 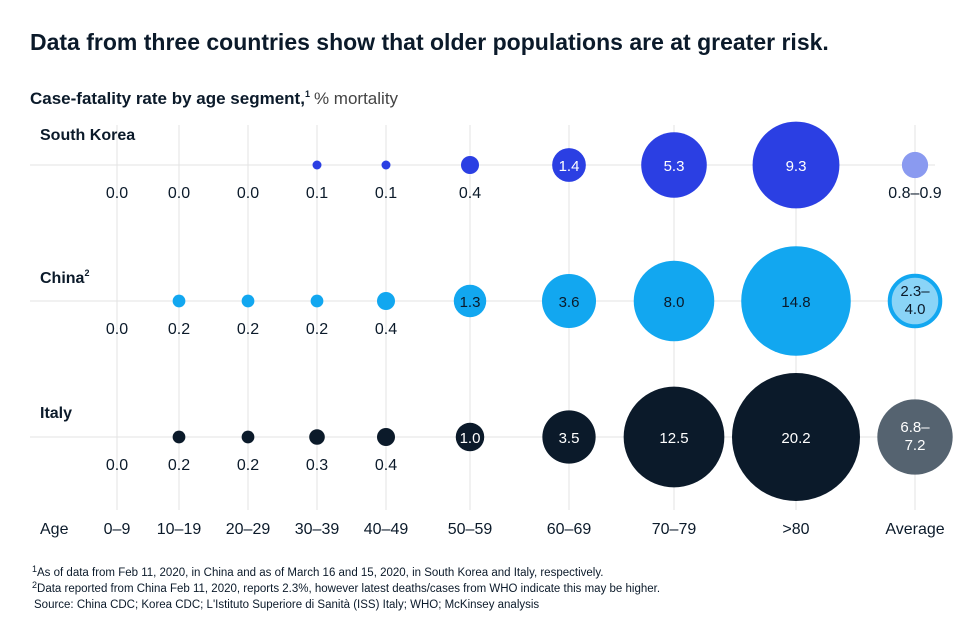 I want to click on average-label: 6.8– 7.2, so click(x=915, y=436).